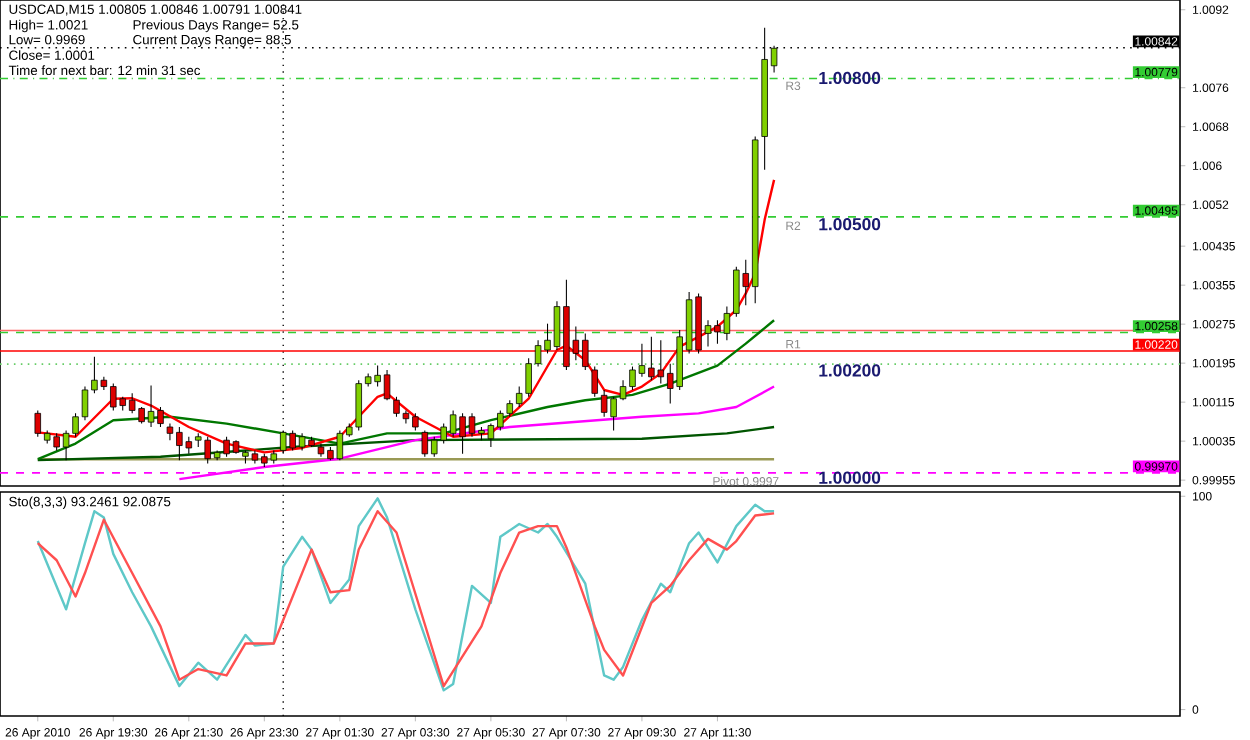 This screenshot has height=740, width=1250. What do you see at coordinates (850, 370) in the screenshot?
I see `annotation: 1.00200` at bounding box center [850, 370].